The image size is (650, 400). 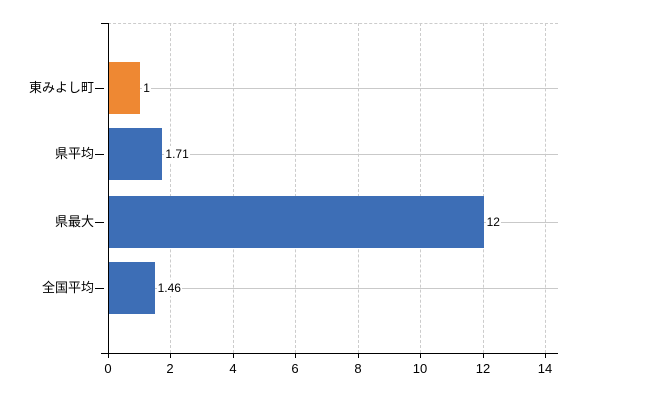 I want to click on x-axis-line, so click(x=329, y=353).